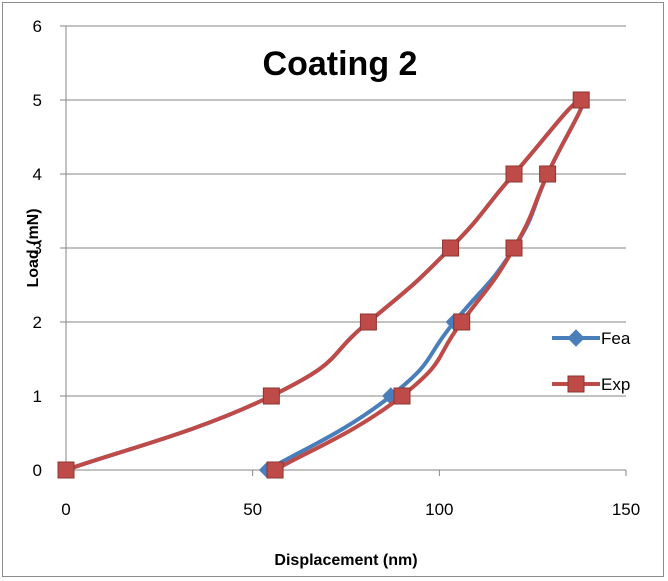 The height and width of the screenshot is (581, 668). What do you see at coordinates (591, 338) in the screenshot?
I see `legend-item-fea: Fea` at bounding box center [591, 338].